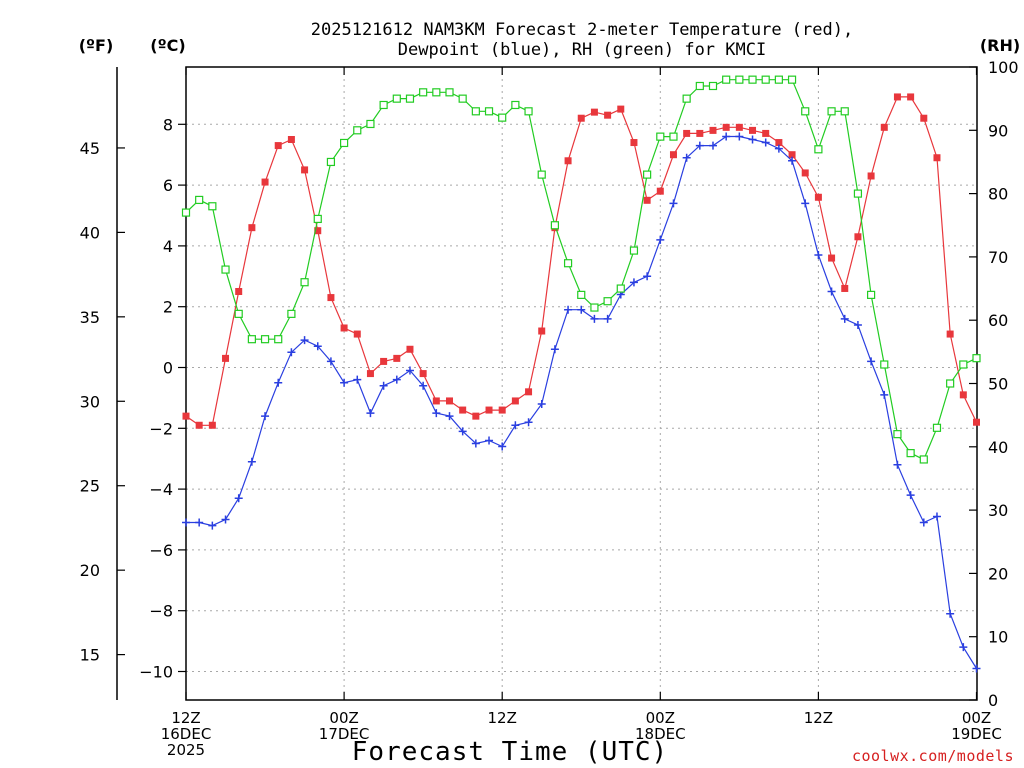  What do you see at coordinates (344, 734) in the screenshot?
I see `time-tick-label: 17DEC` at bounding box center [344, 734].